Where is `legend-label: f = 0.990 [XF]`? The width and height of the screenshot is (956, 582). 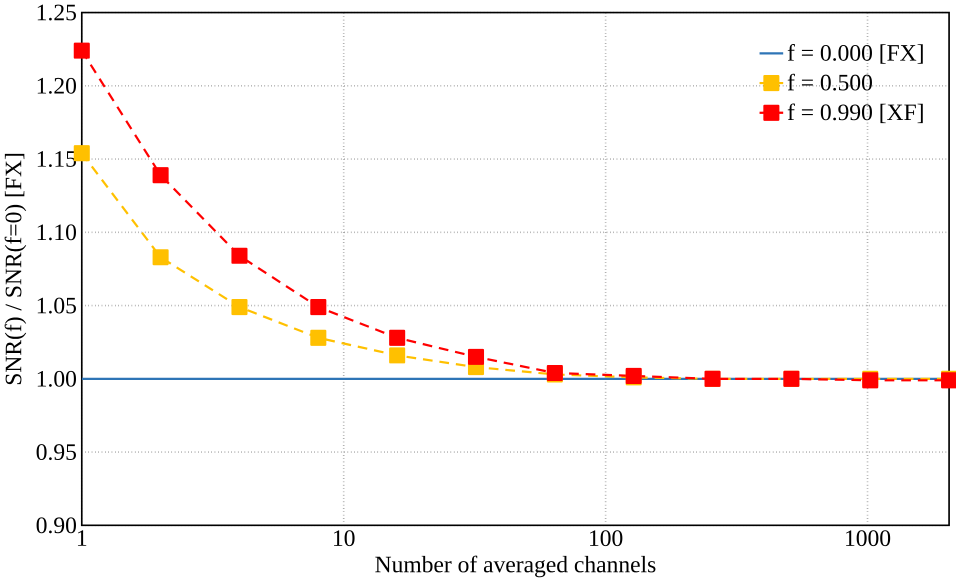 legend-label: f = 0.990 [XF] is located at coordinates (855, 114).